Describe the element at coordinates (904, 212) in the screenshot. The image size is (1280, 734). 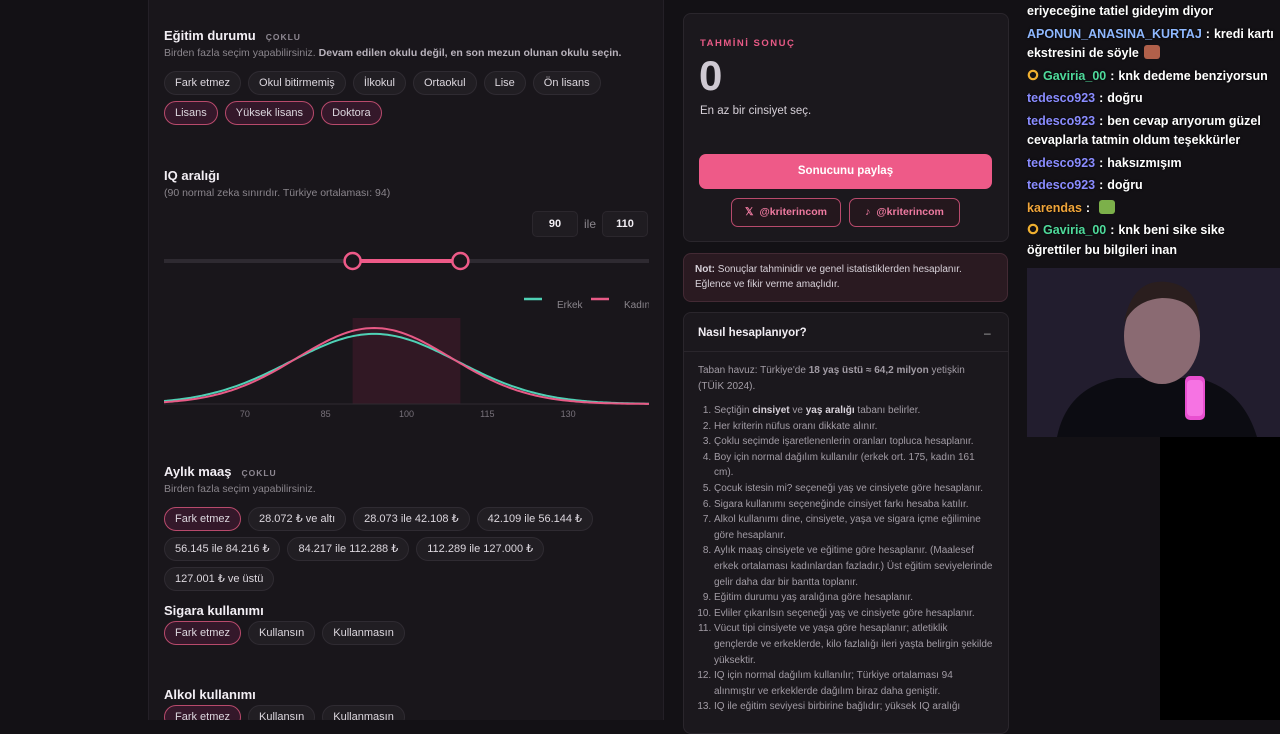
I see `social-button: ♪ @kriterincom` at that location.